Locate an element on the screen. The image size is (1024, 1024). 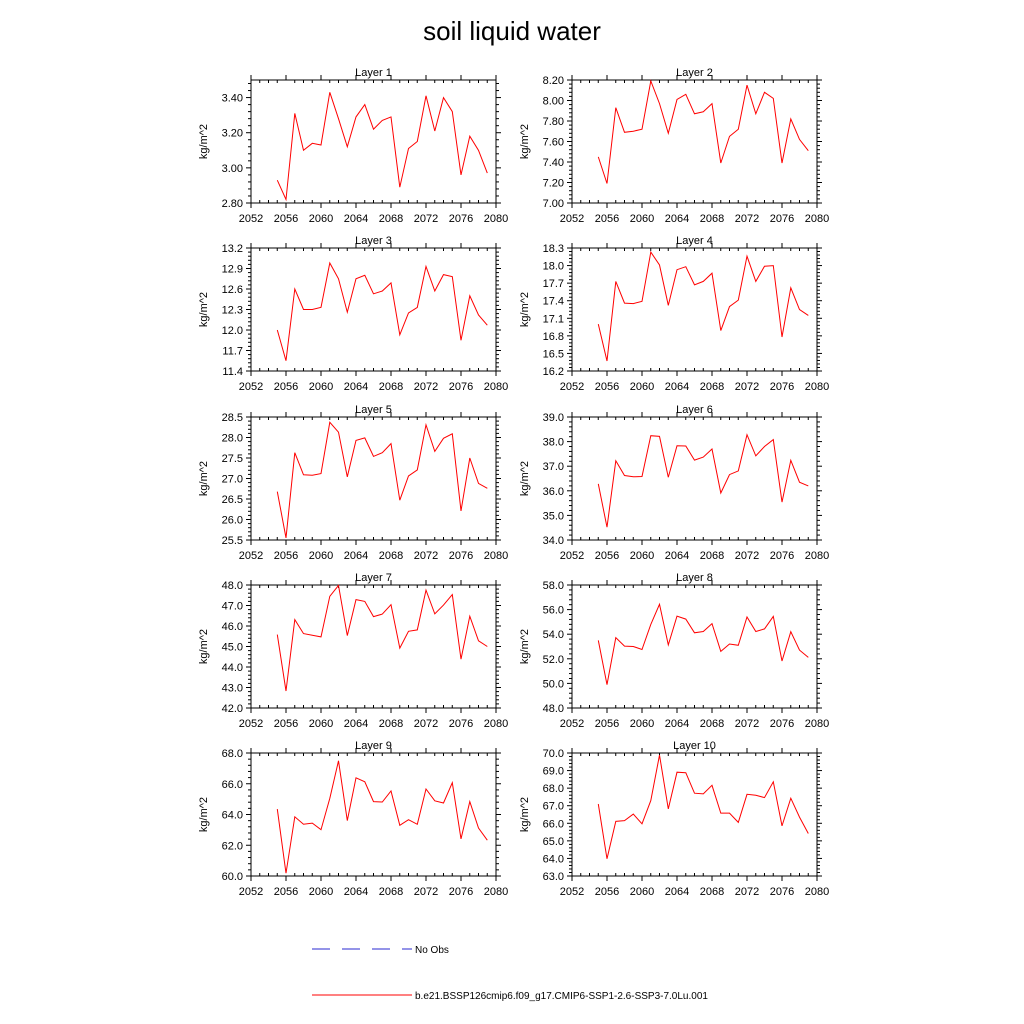
y-tick-label: 7.00 is located at coordinates (553, 204).